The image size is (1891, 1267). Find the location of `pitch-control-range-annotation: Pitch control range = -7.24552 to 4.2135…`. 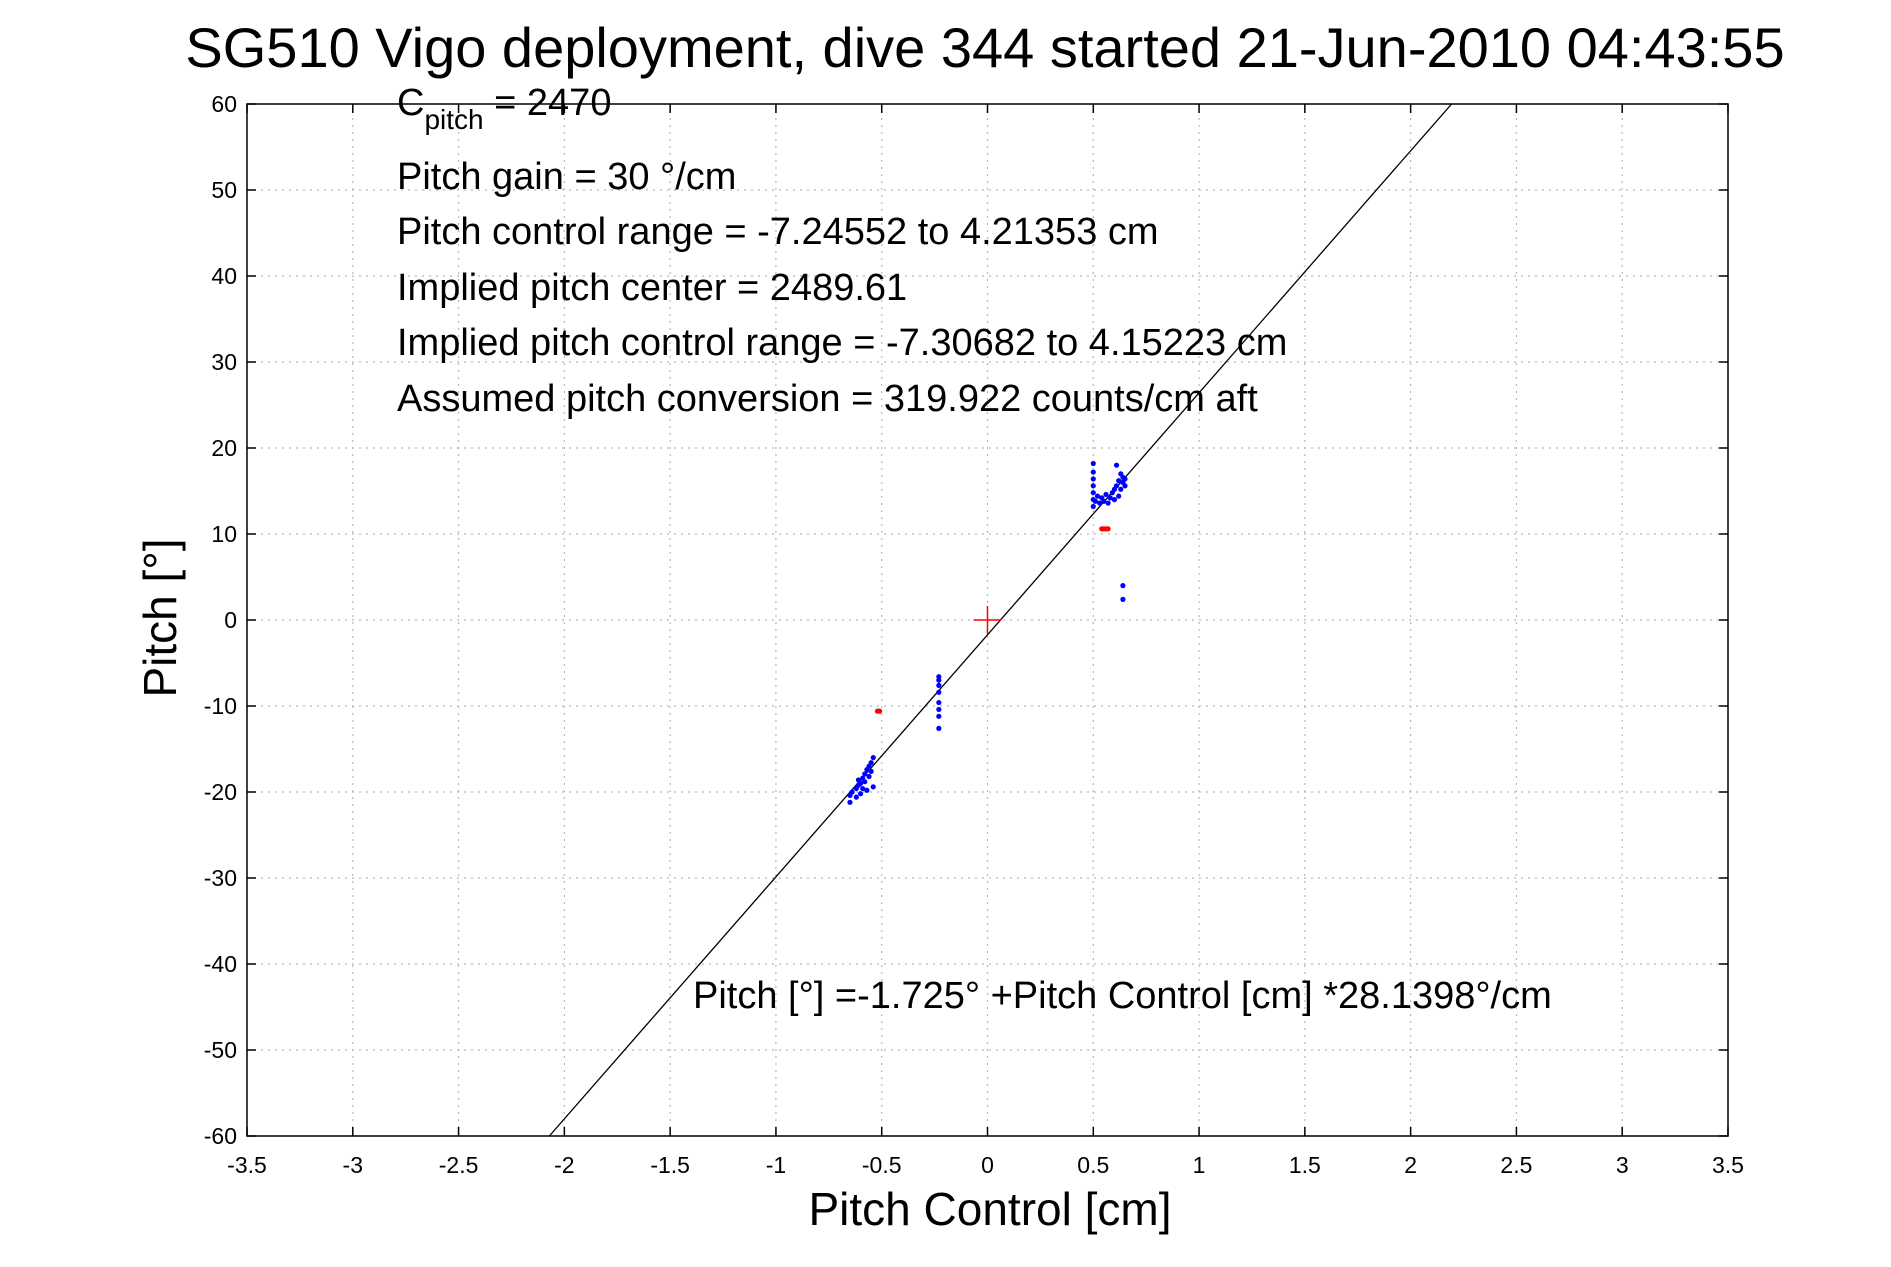

pitch-control-range-annotation: Pitch control range = -7.24552 to 4.2135… is located at coordinates (778, 232).